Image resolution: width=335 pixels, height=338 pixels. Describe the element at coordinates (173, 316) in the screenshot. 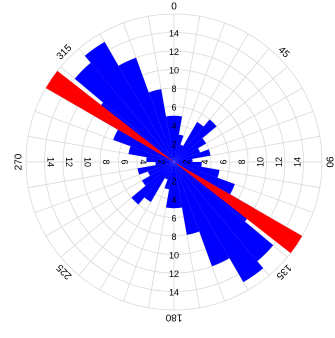

I see `angle-tick-label: 180` at that location.